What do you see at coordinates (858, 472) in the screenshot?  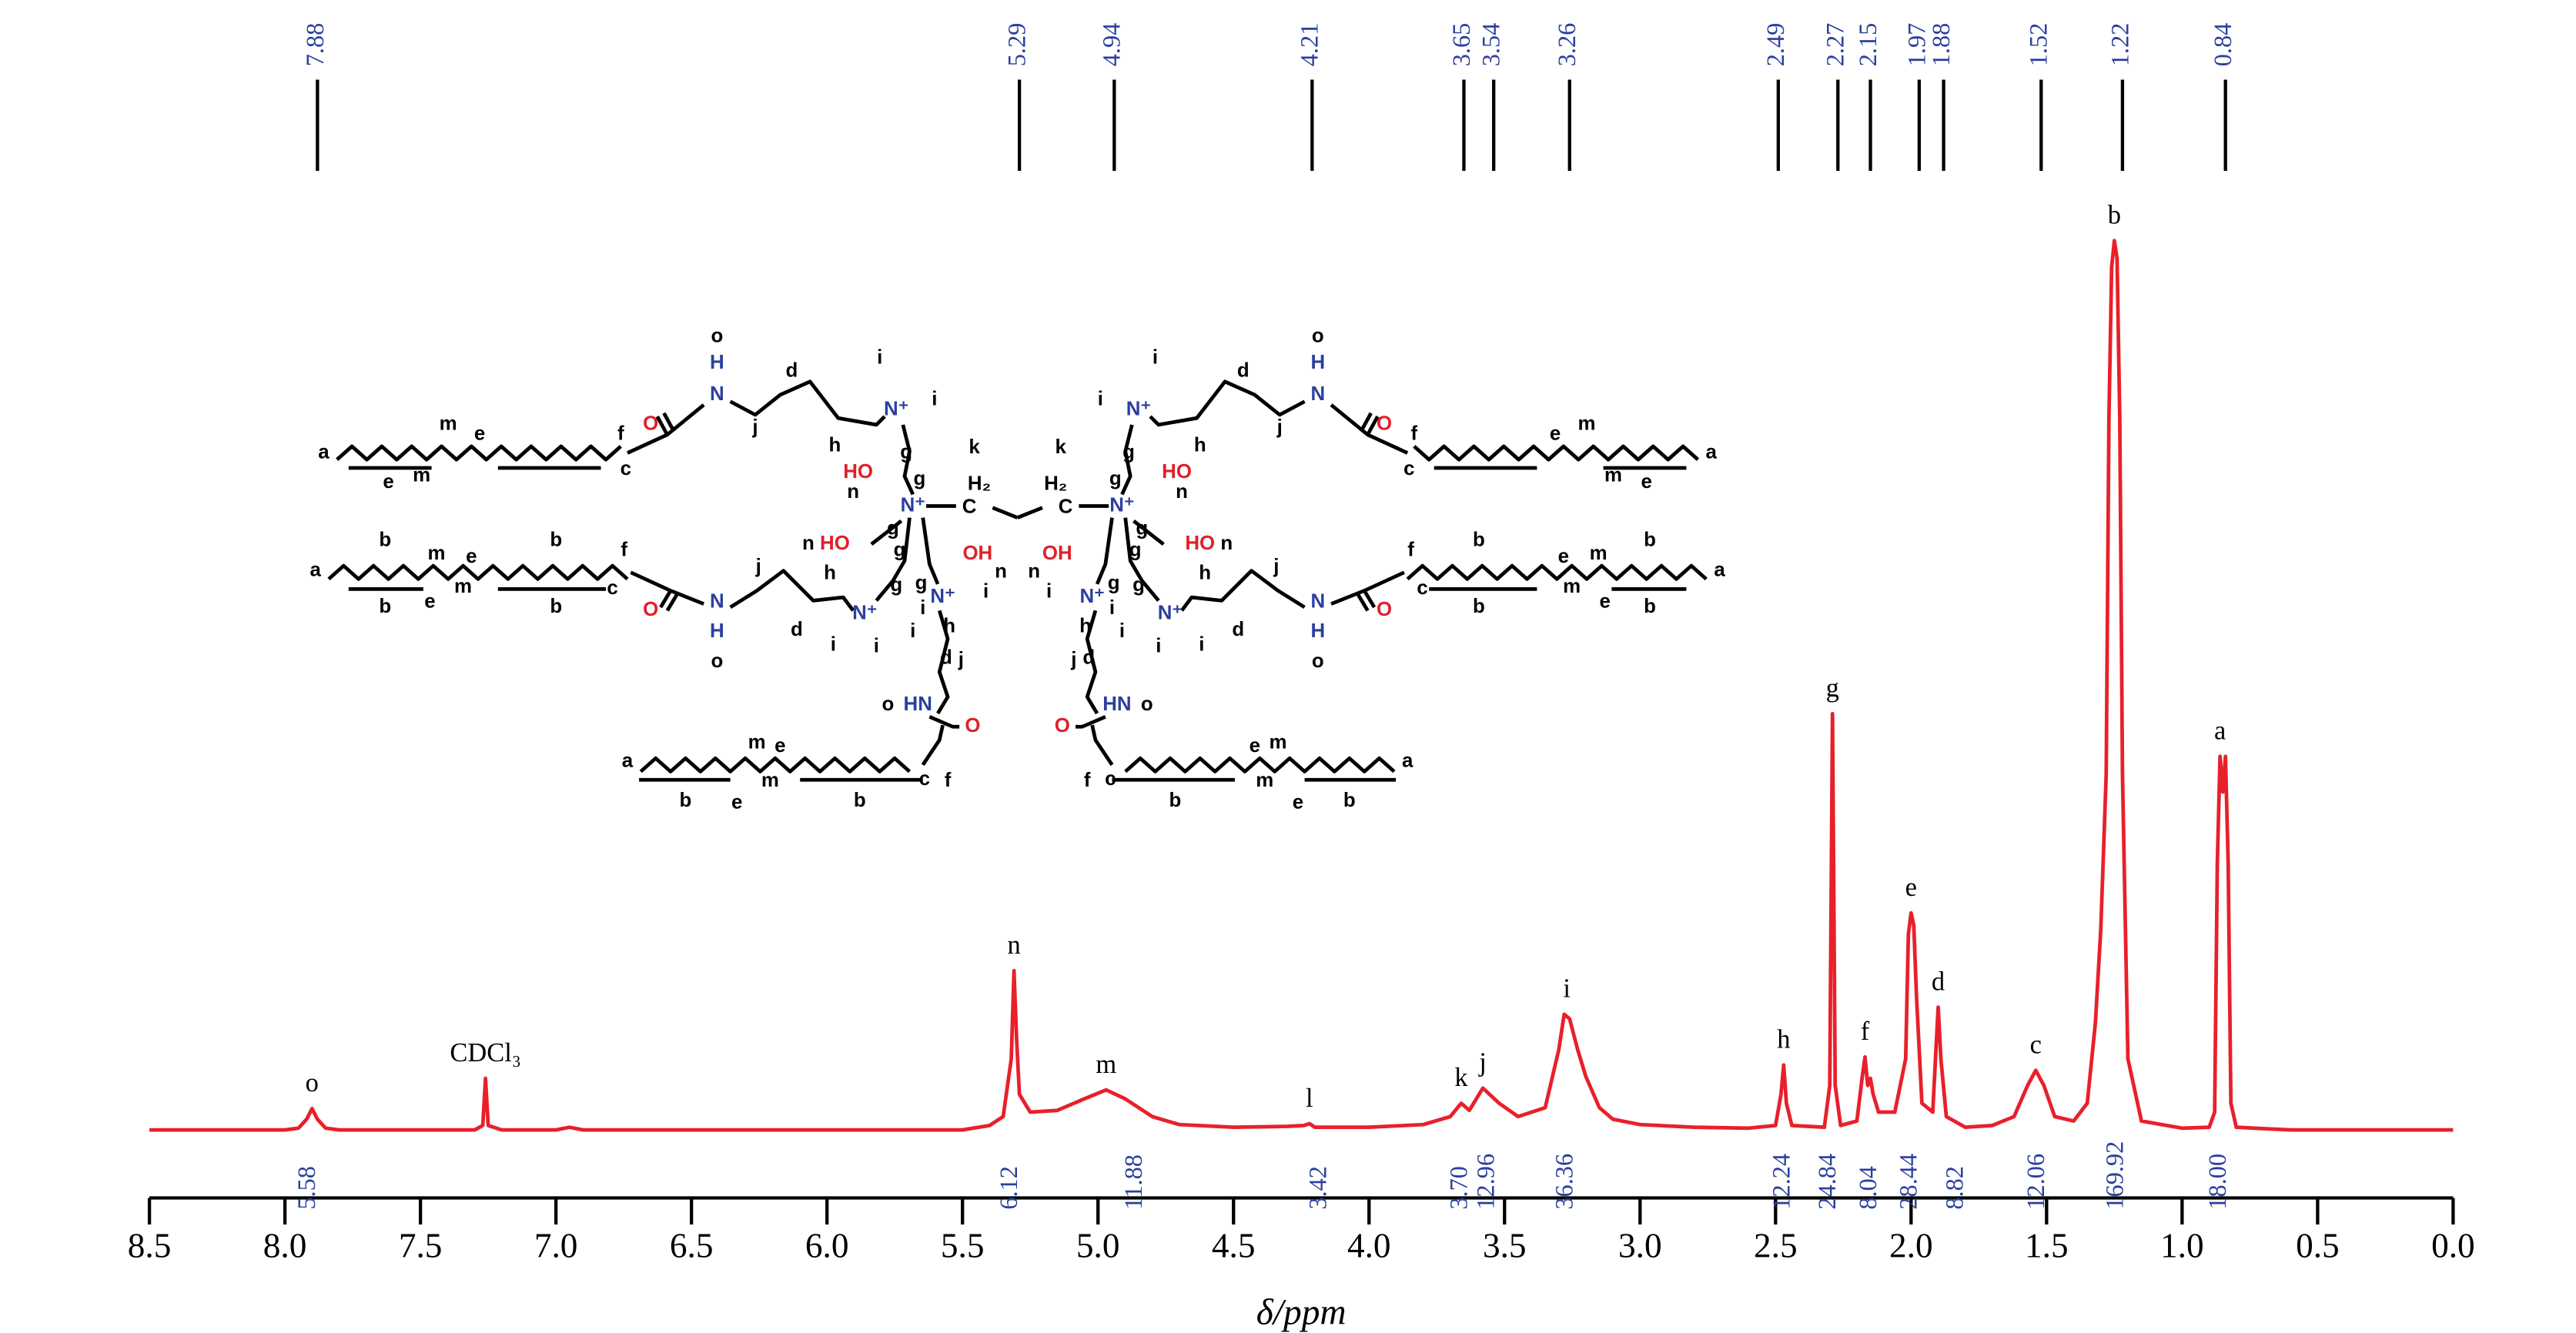 I see `structure-label: HO` at bounding box center [858, 472].